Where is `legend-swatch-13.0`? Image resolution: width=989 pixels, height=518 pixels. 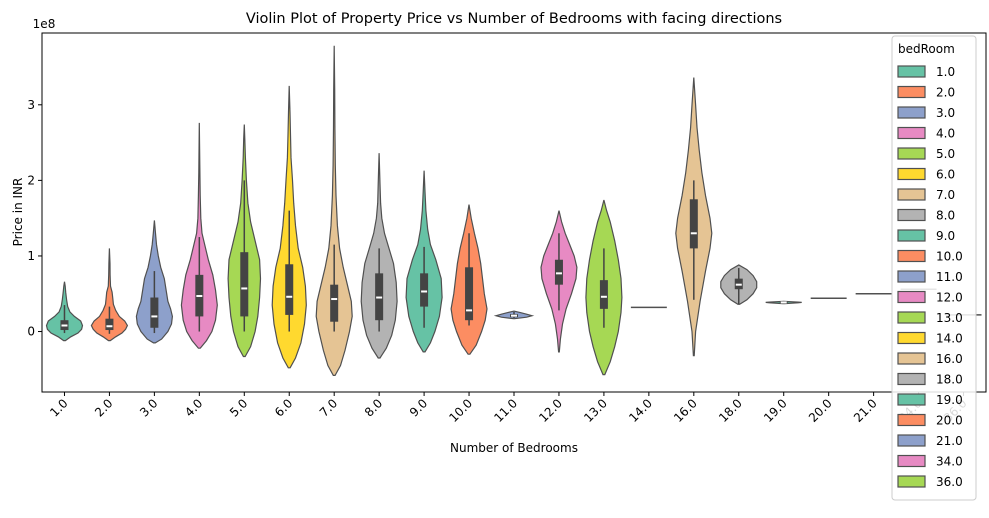
legend-swatch-13.0 is located at coordinates (911, 317).